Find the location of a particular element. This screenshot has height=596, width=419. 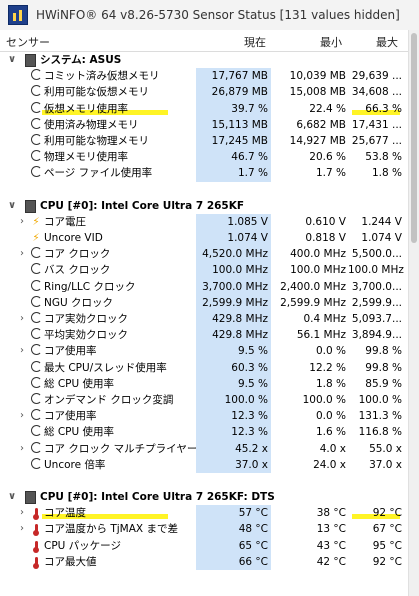

sensor-group-row: ∨ システム: ASUS is located at coordinates (204, 60).